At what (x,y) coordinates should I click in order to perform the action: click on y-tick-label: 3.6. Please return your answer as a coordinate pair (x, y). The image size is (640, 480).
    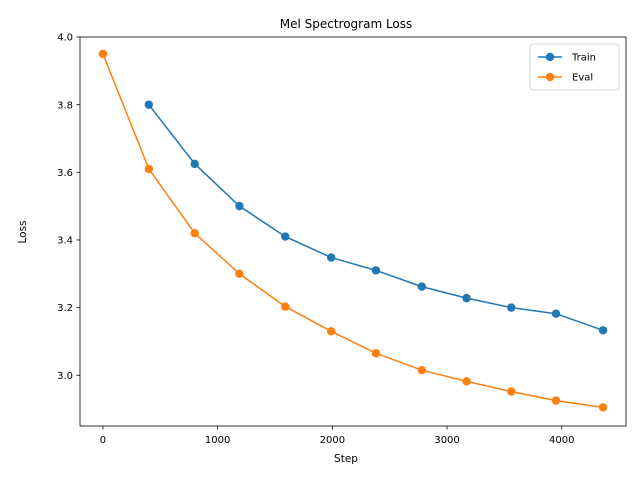
    Looking at the image, I should click on (65, 173).